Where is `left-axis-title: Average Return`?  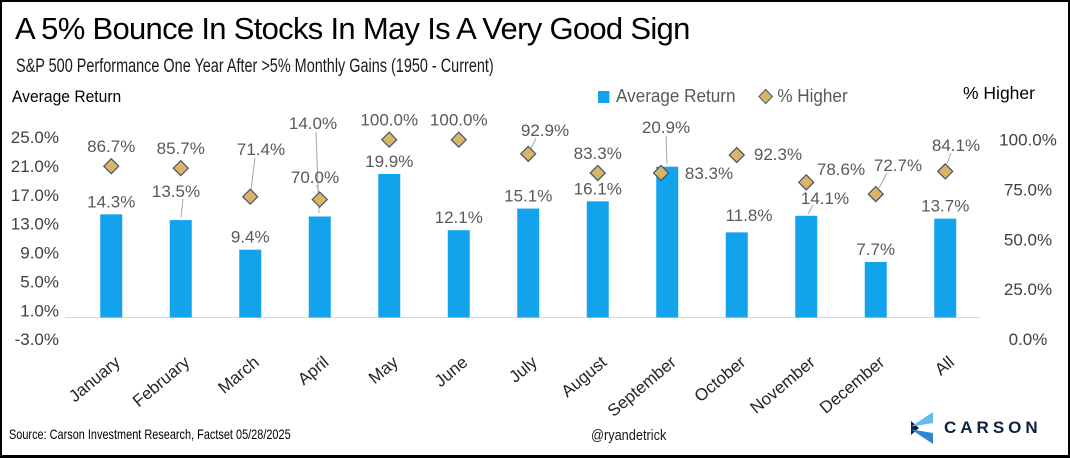
left-axis-title: Average Return is located at coordinates (67, 96).